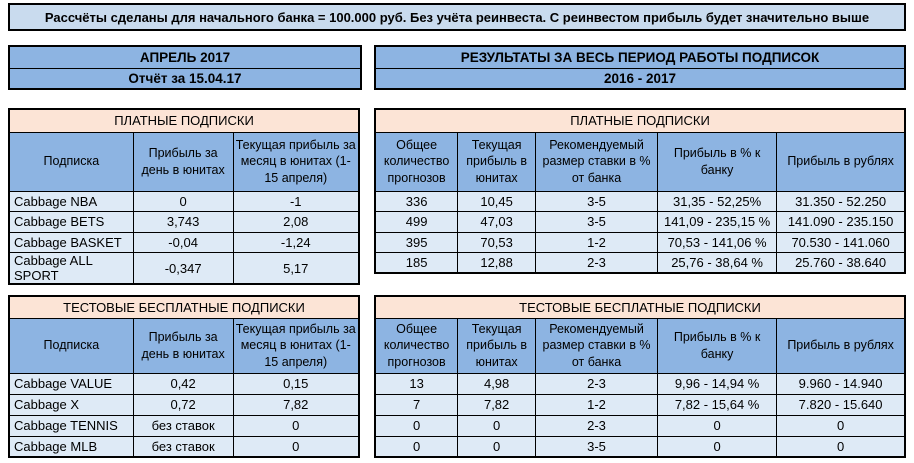  What do you see at coordinates (841, 242) in the screenshot?
I see `value-cell: 70.530 - 141.060` at bounding box center [841, 242].